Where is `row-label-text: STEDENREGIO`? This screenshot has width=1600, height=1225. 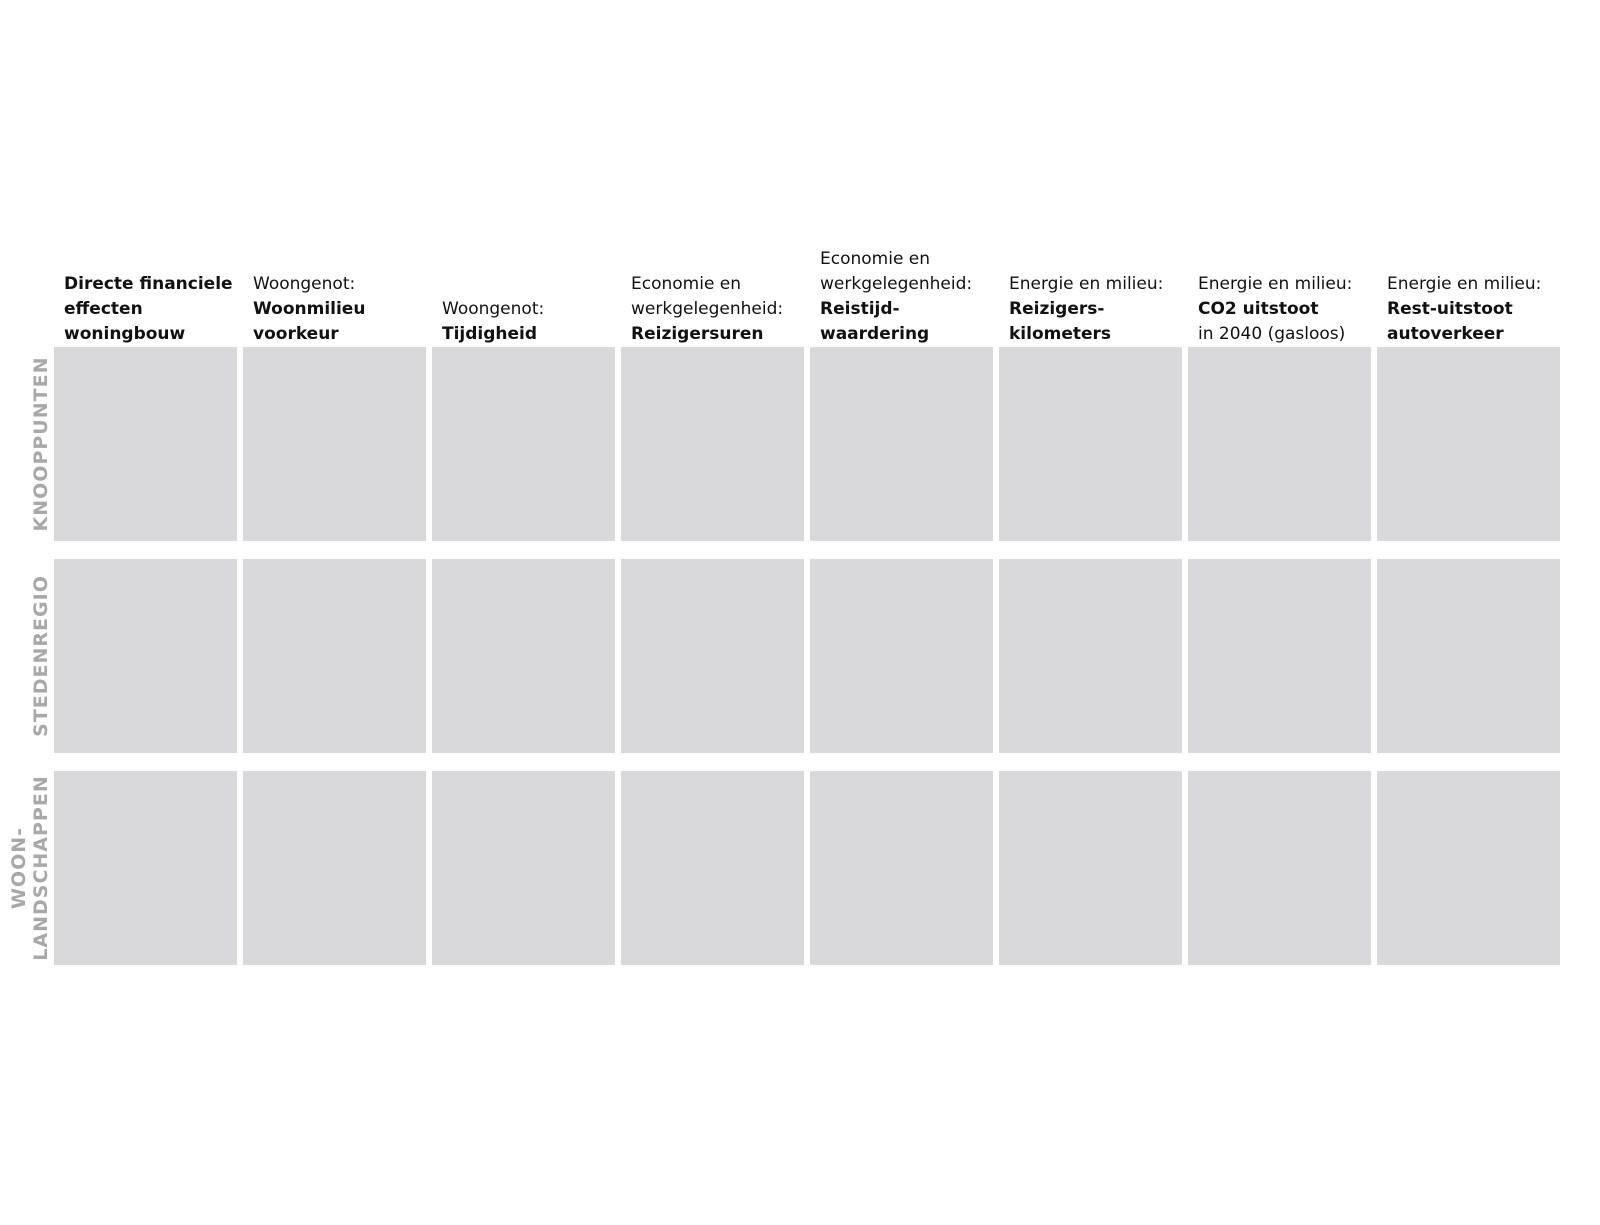
row-label-text: STEDENREGIO is located at coordinates (41, 656).